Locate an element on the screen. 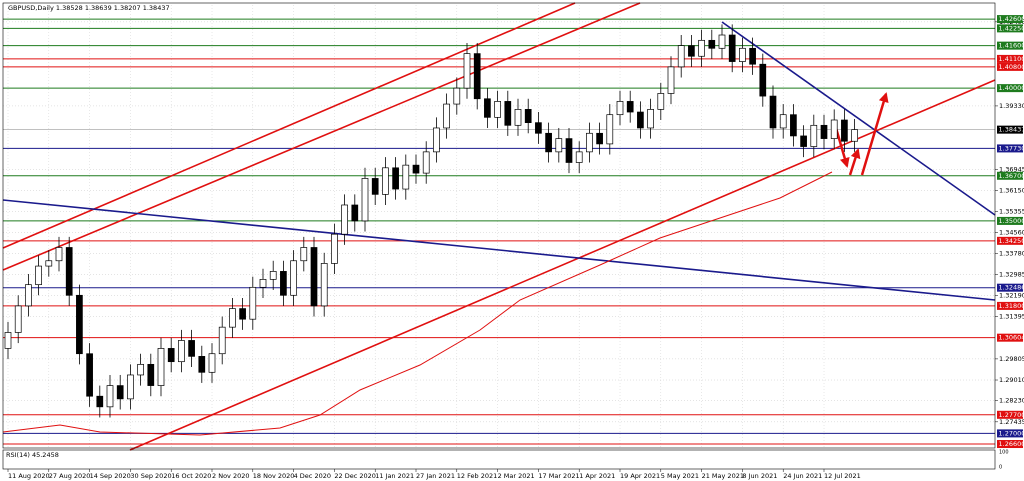 The width and height of the screenshot is (1024, 481). y-tick-label: 1.33780 is located at coordinates (1011, 253).